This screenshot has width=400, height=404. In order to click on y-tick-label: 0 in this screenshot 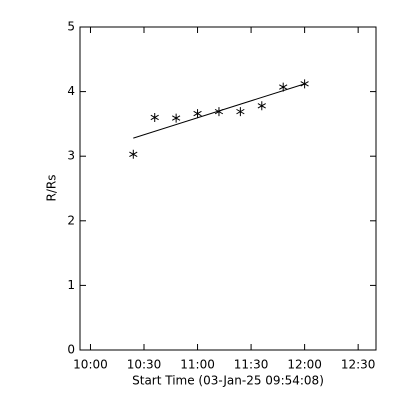, I will do `click(71, 350)`.